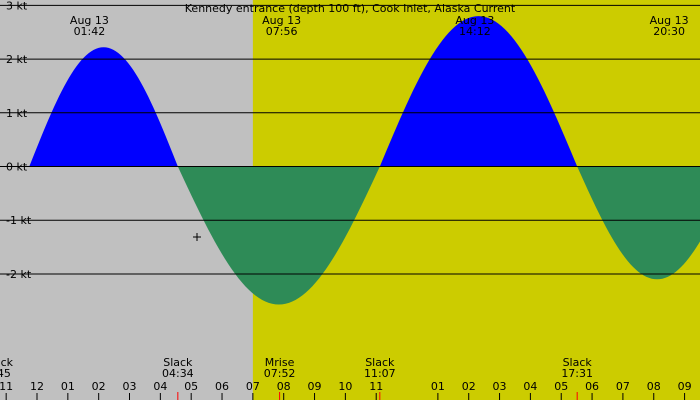 Image resolution: width=700 pixels, height=400 pixels. Describe the element at coordinates (90, 31) in the screenshot. I see `peak-time-label: 01:42` at that location.